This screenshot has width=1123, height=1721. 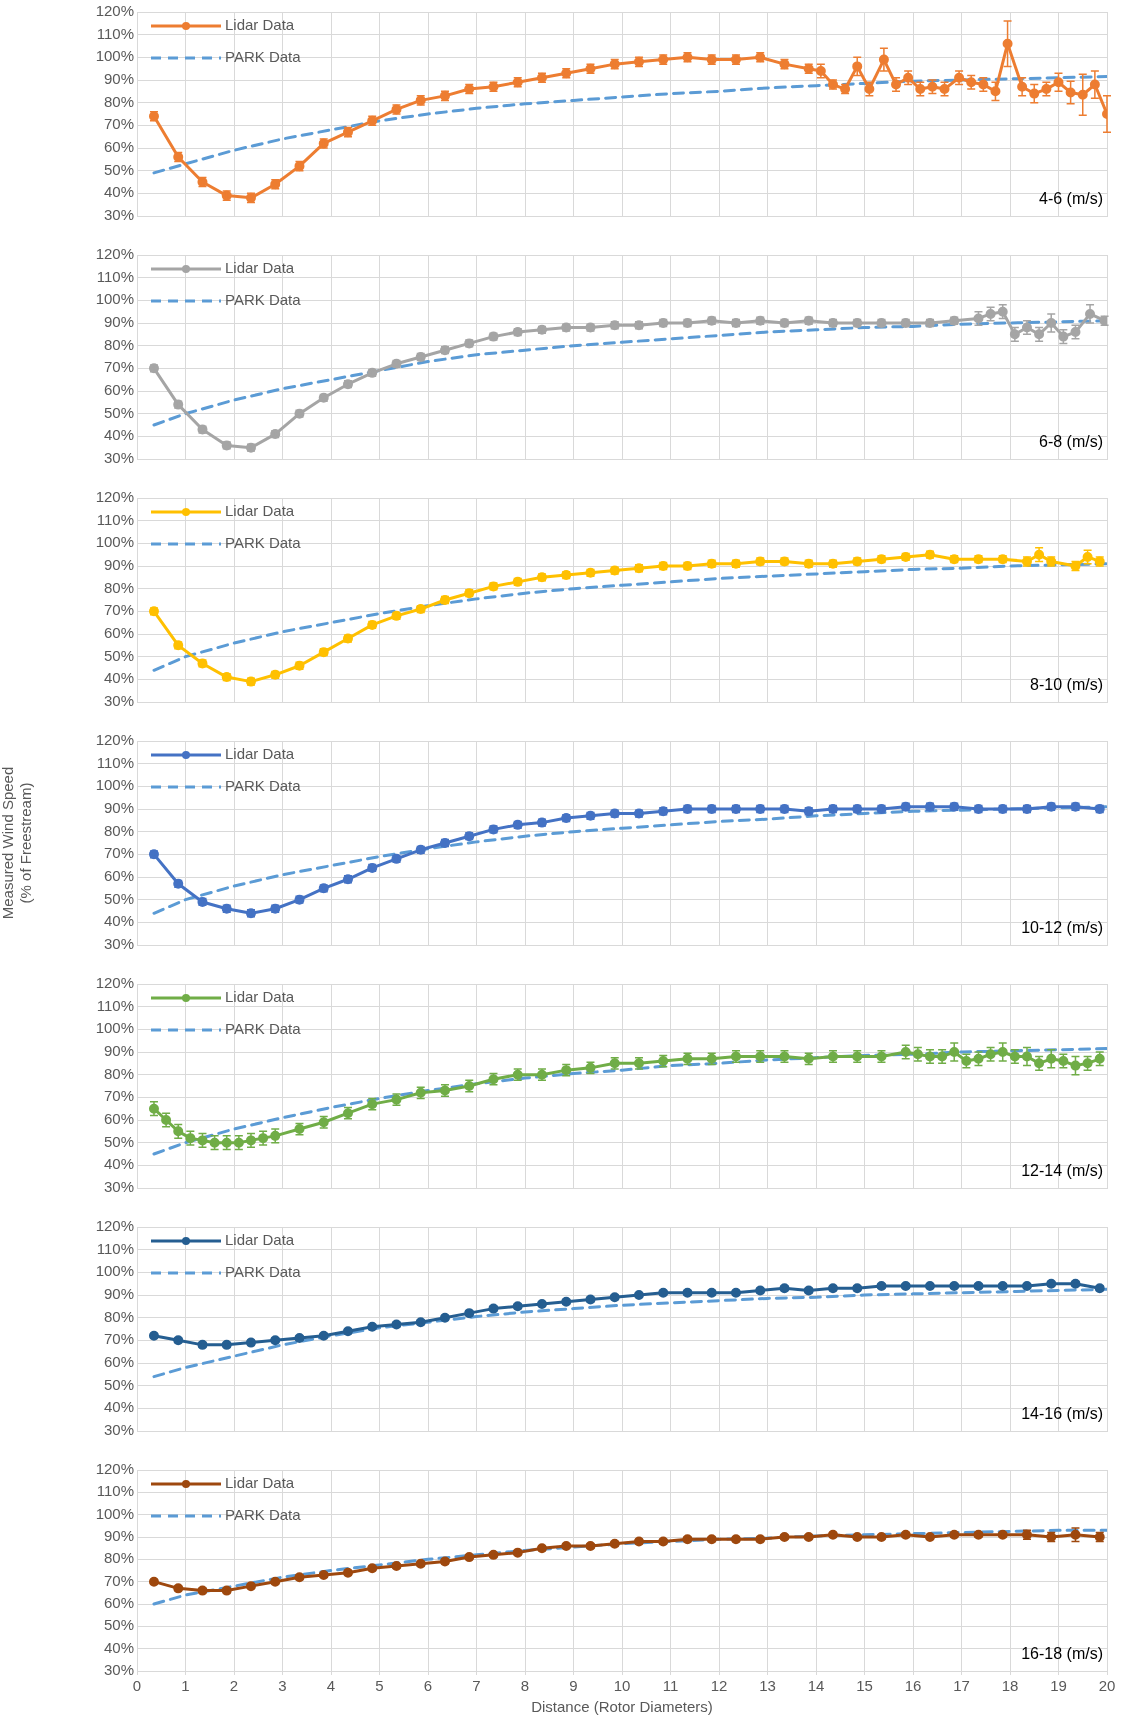 I want to click on annotation: 12-14 (m/s), so click(x=1062, y=1171).